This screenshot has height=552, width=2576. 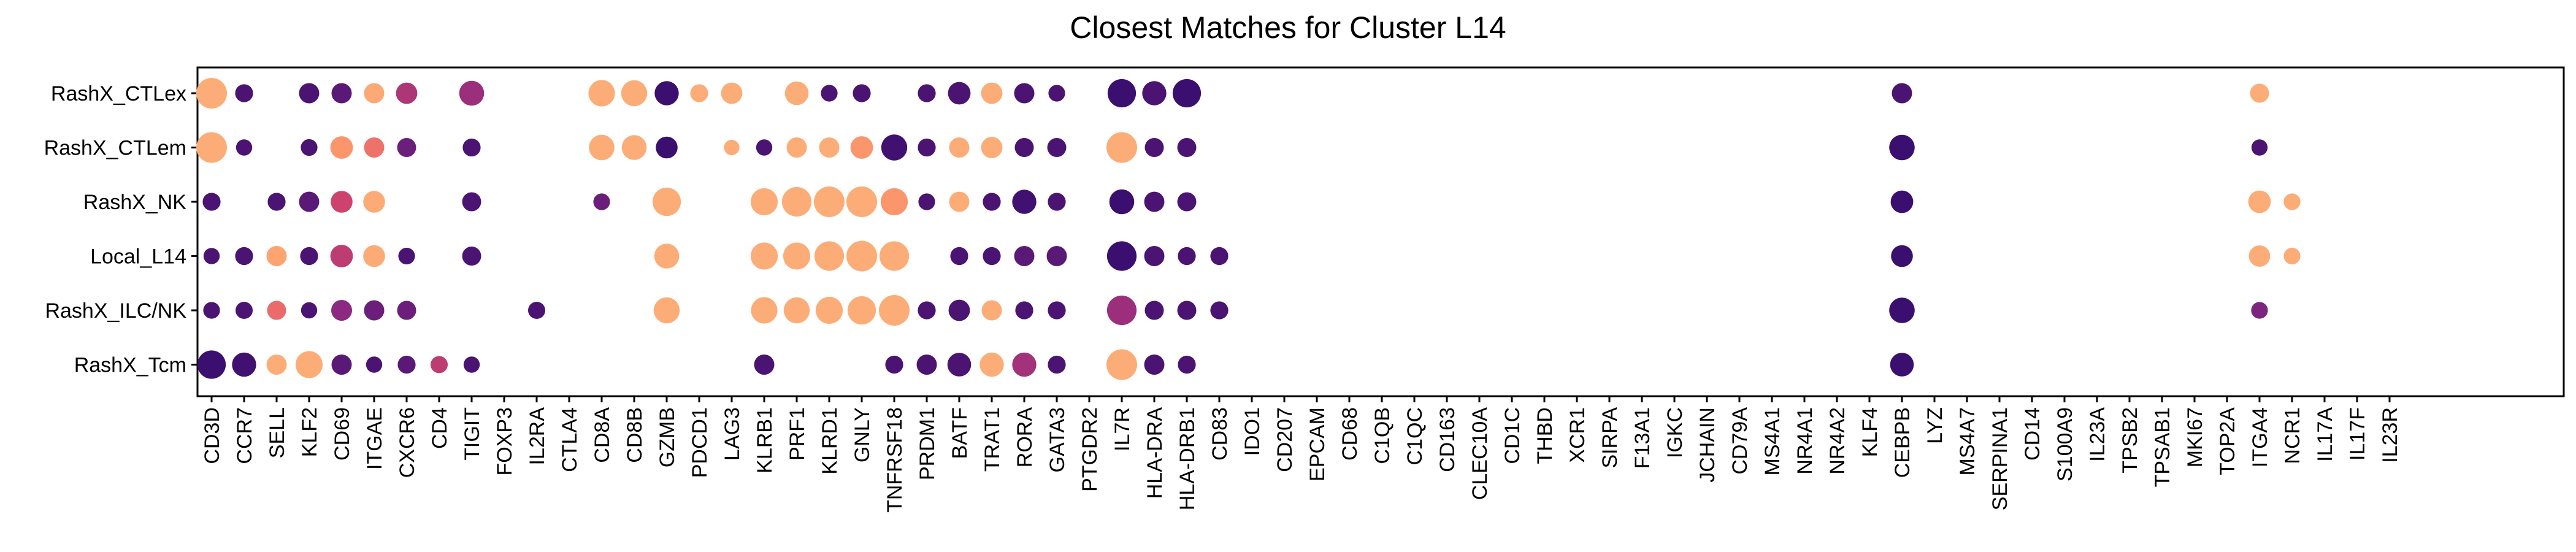 What do you see at coordinates (895, 460) in the screenshot?
I see `x-tick-label: TNFRSF18` at bounding box center [895, 460].